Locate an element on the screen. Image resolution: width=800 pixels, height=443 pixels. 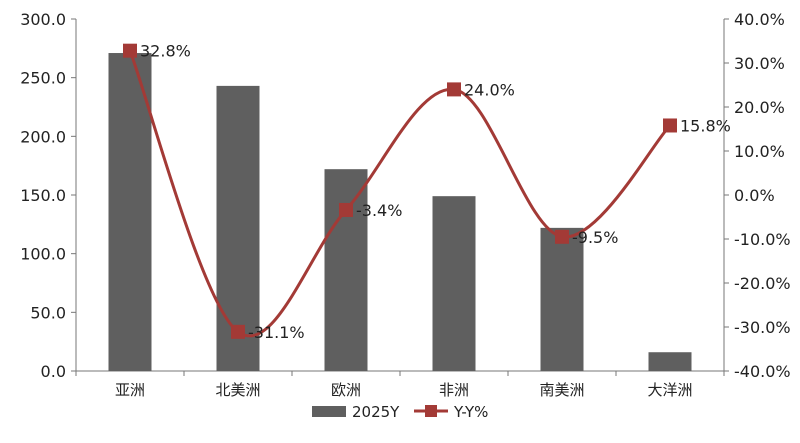
y-left-tick-label: 0.0 is located at coordinates (53, 371).